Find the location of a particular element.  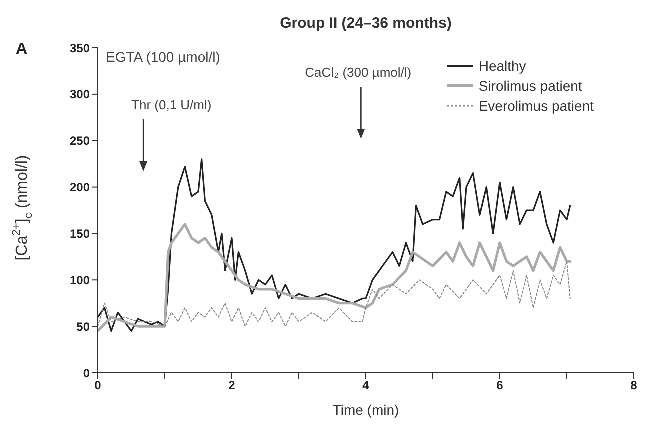

text: A is located at coordinates (22, 49).